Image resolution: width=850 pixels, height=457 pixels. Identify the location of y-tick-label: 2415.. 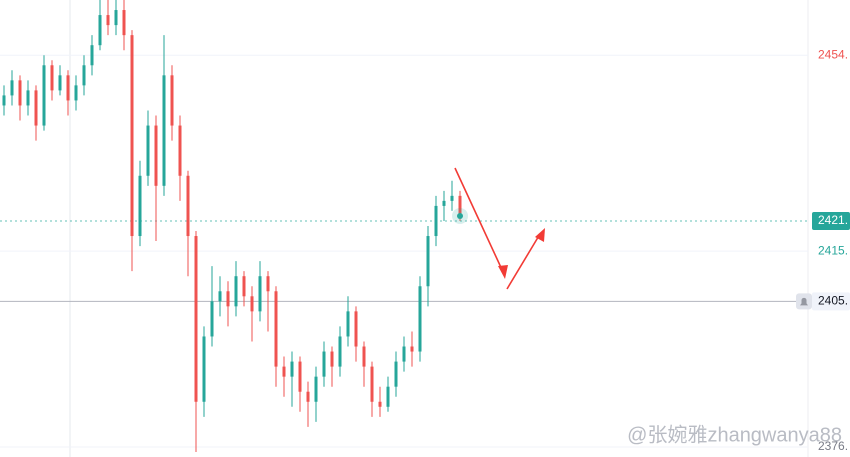
(833, 250).